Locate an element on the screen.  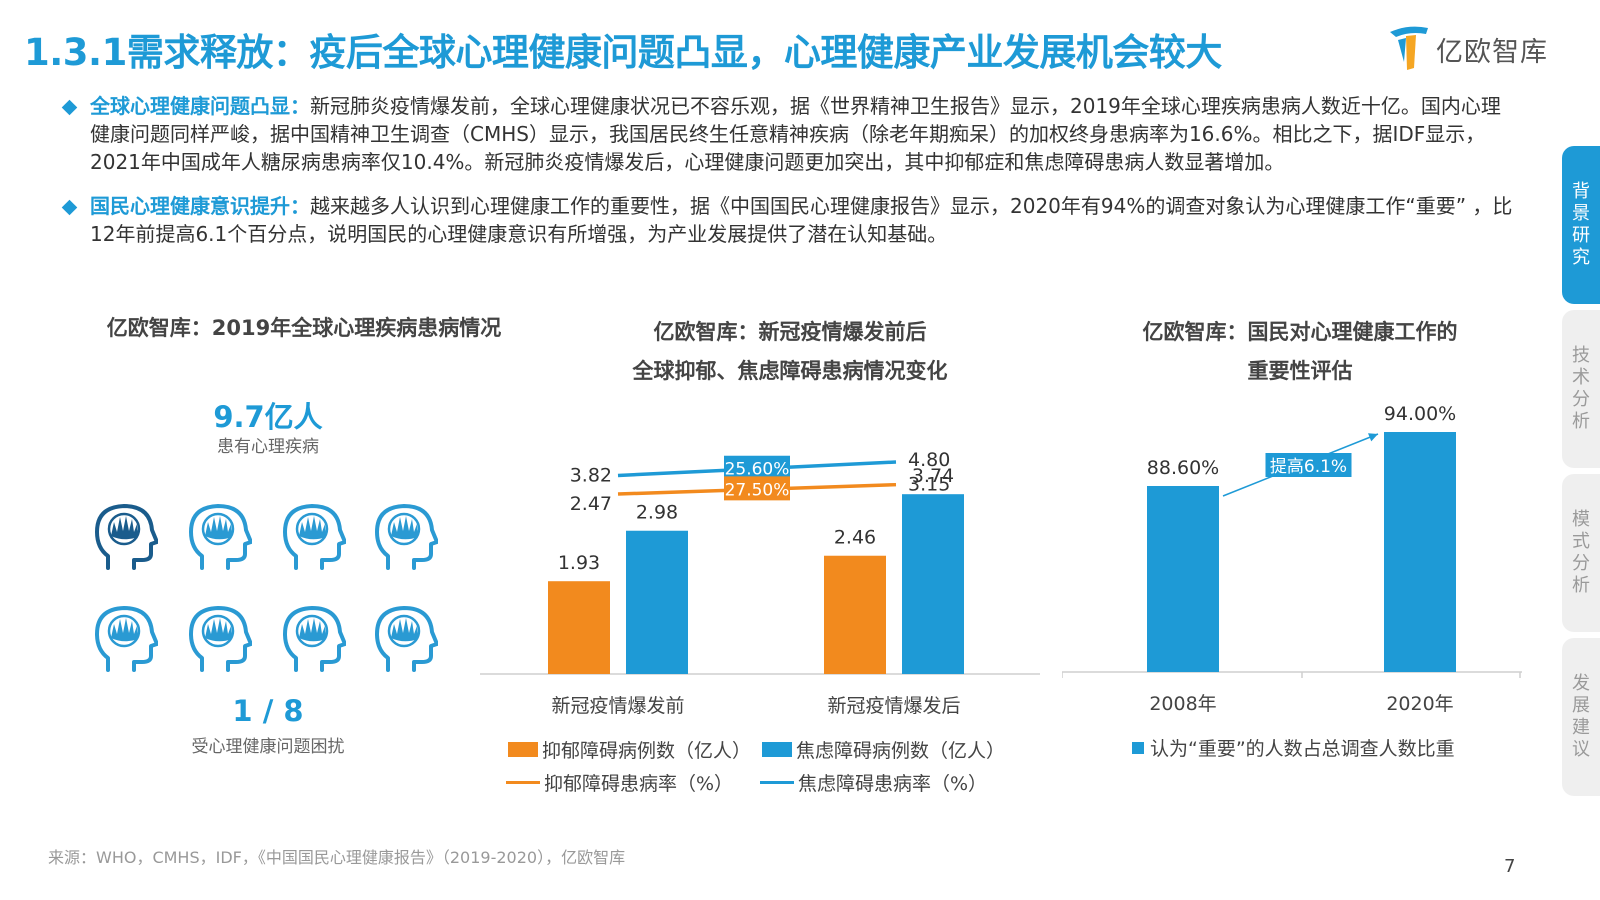
increase-badge is located at coordinates (1308, 465).